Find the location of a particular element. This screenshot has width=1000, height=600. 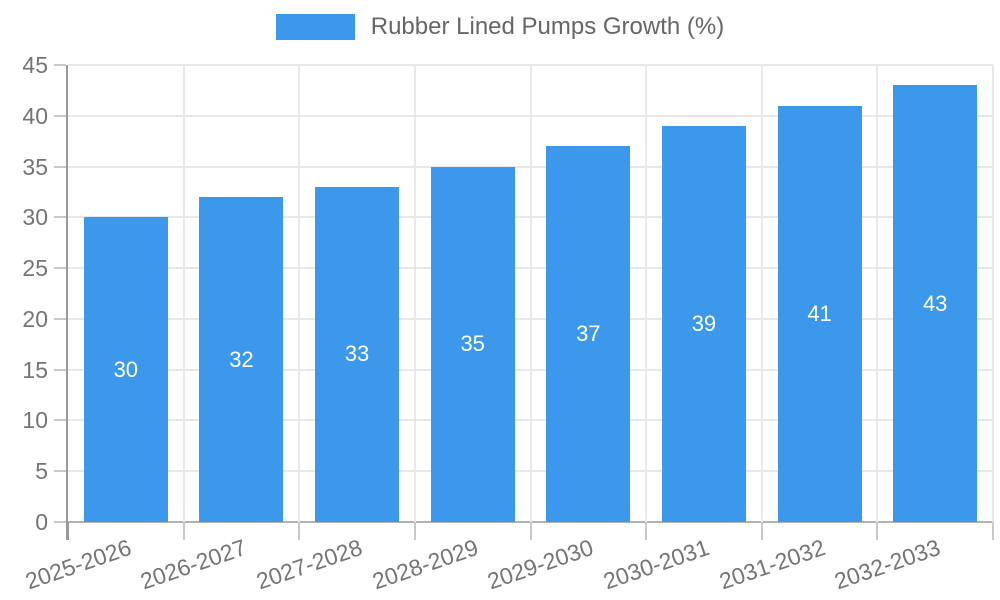

bar-2028-2029 is located at coordinates (472, 344).